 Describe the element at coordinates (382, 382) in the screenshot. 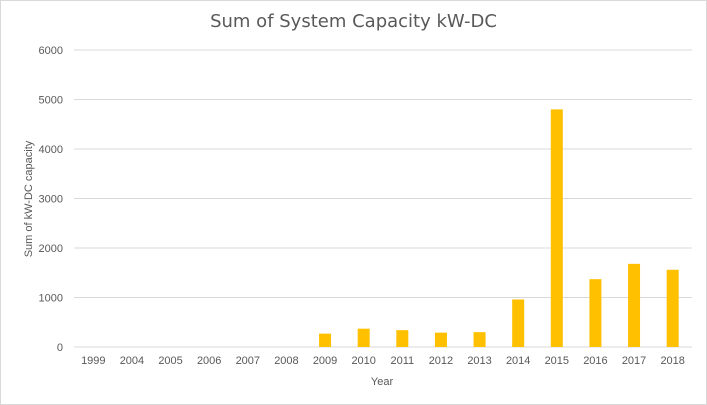

I see `x-axis-label: Year` at that location.